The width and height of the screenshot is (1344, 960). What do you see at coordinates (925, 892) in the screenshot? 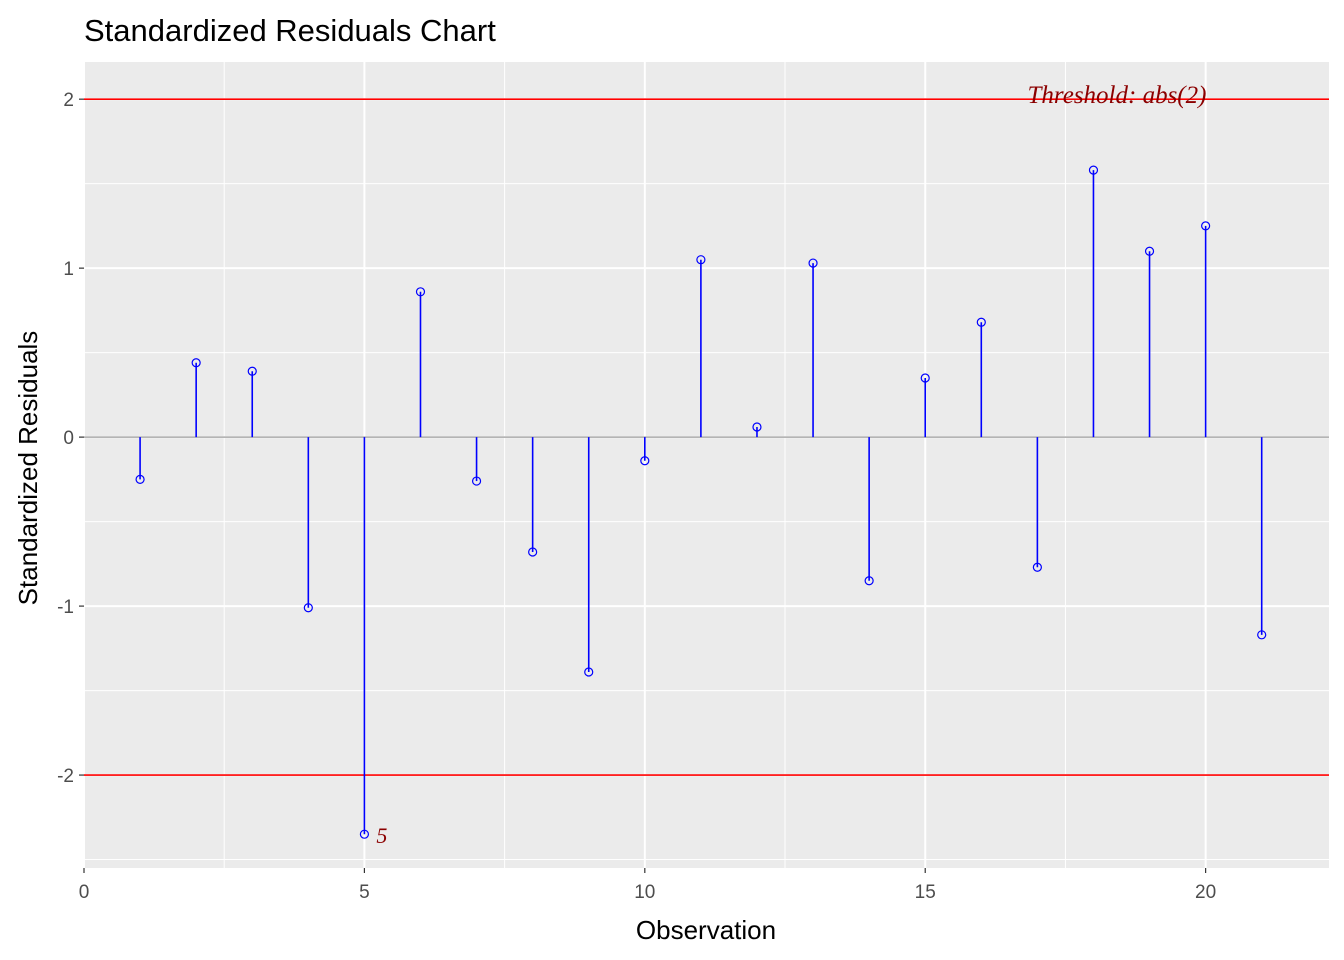
I see `x-tick-label: 15` at bounding box center [925, 892].